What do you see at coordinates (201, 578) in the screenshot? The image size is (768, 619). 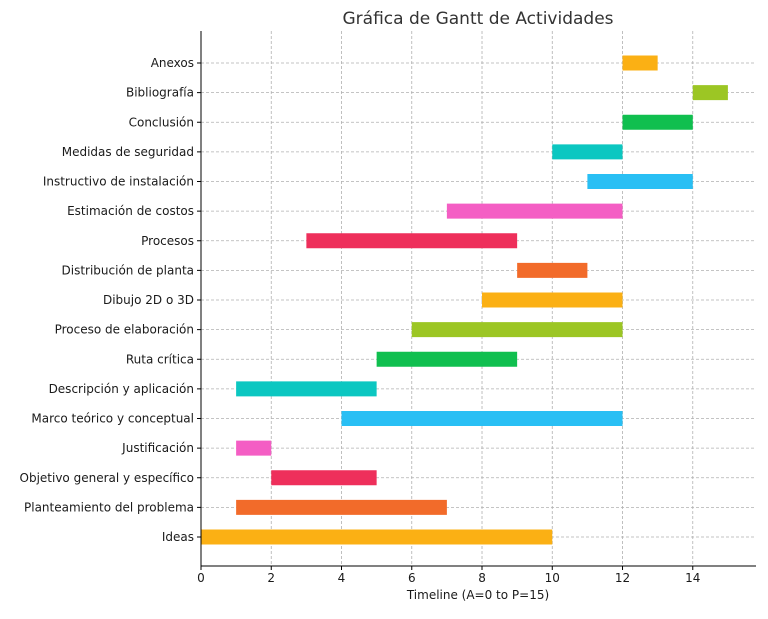 I see `x-tick-label: 0` at bounding box center [201, 578].